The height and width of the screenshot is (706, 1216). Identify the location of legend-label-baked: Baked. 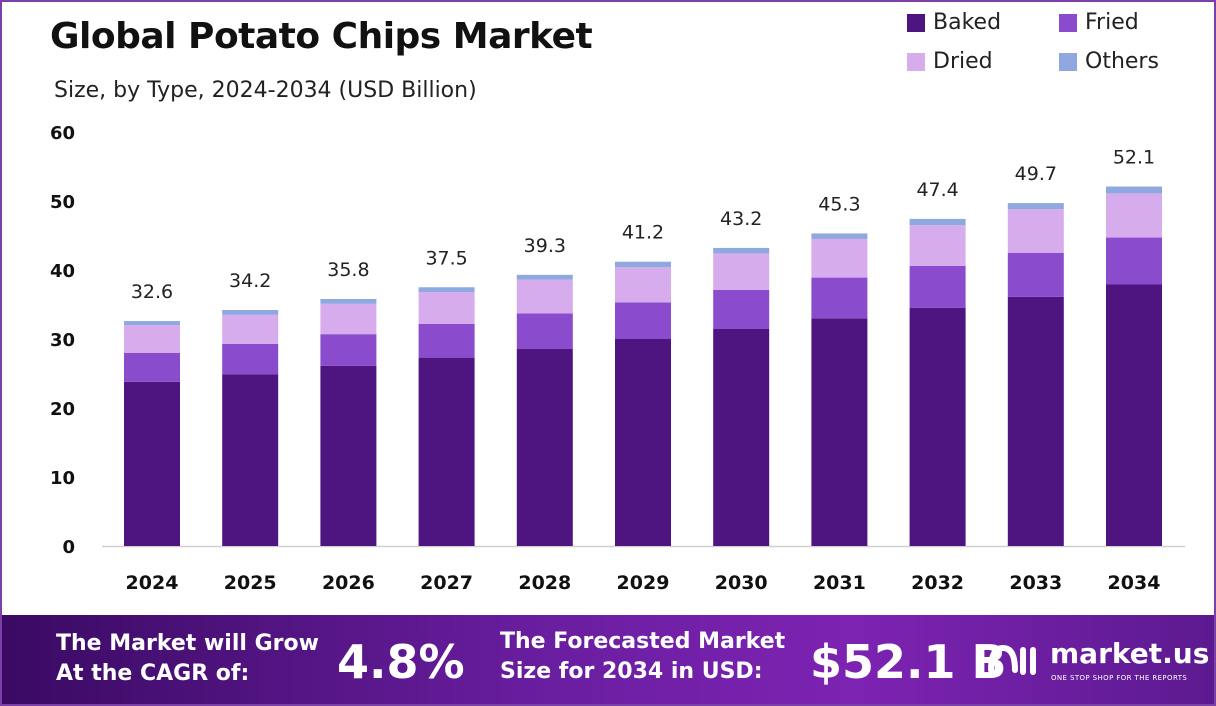
(967, 22).